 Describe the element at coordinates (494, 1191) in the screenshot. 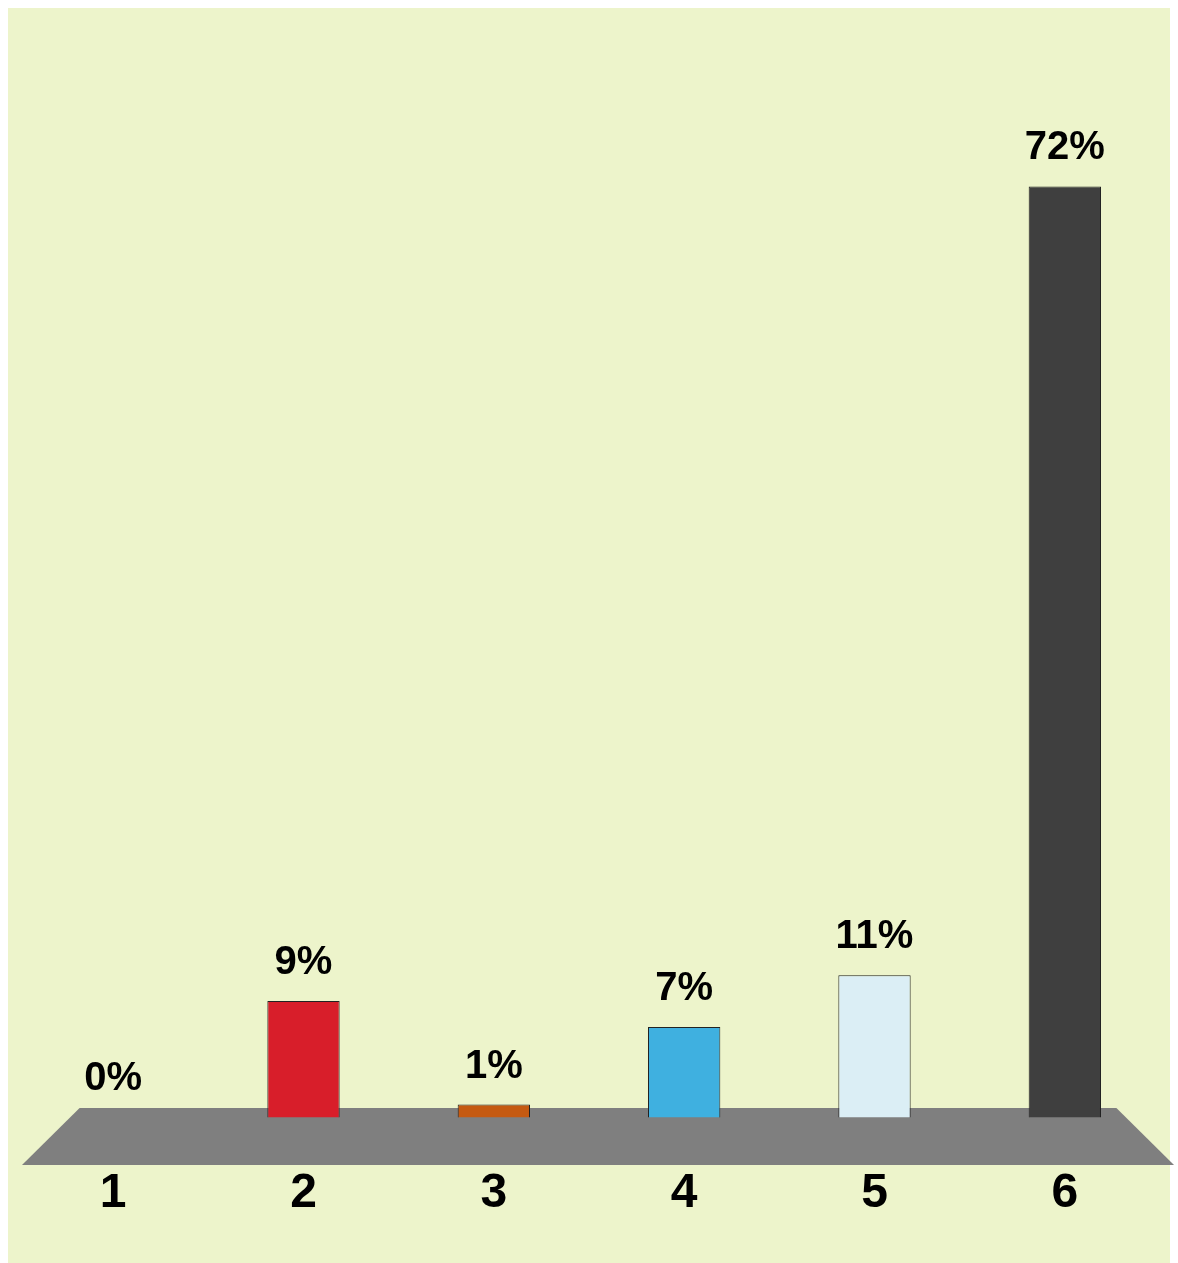

I see `x-tick-label: 3` at that location.